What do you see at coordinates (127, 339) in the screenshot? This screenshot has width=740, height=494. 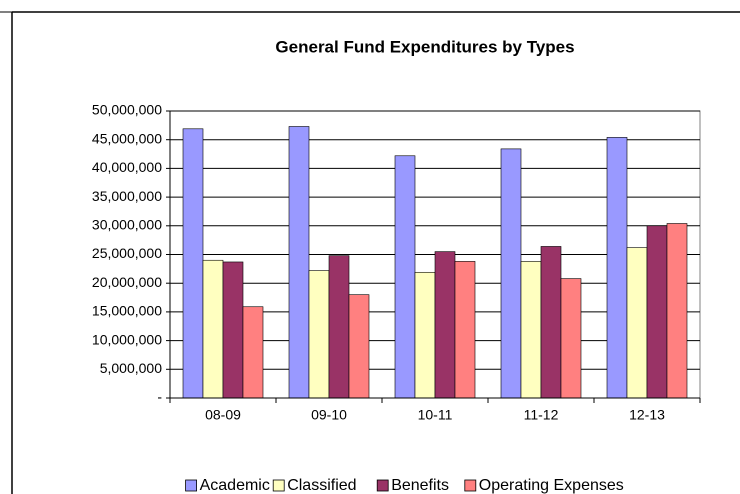 I see `y-tick-label: 10,000,000` at bounding box center [127, 339].